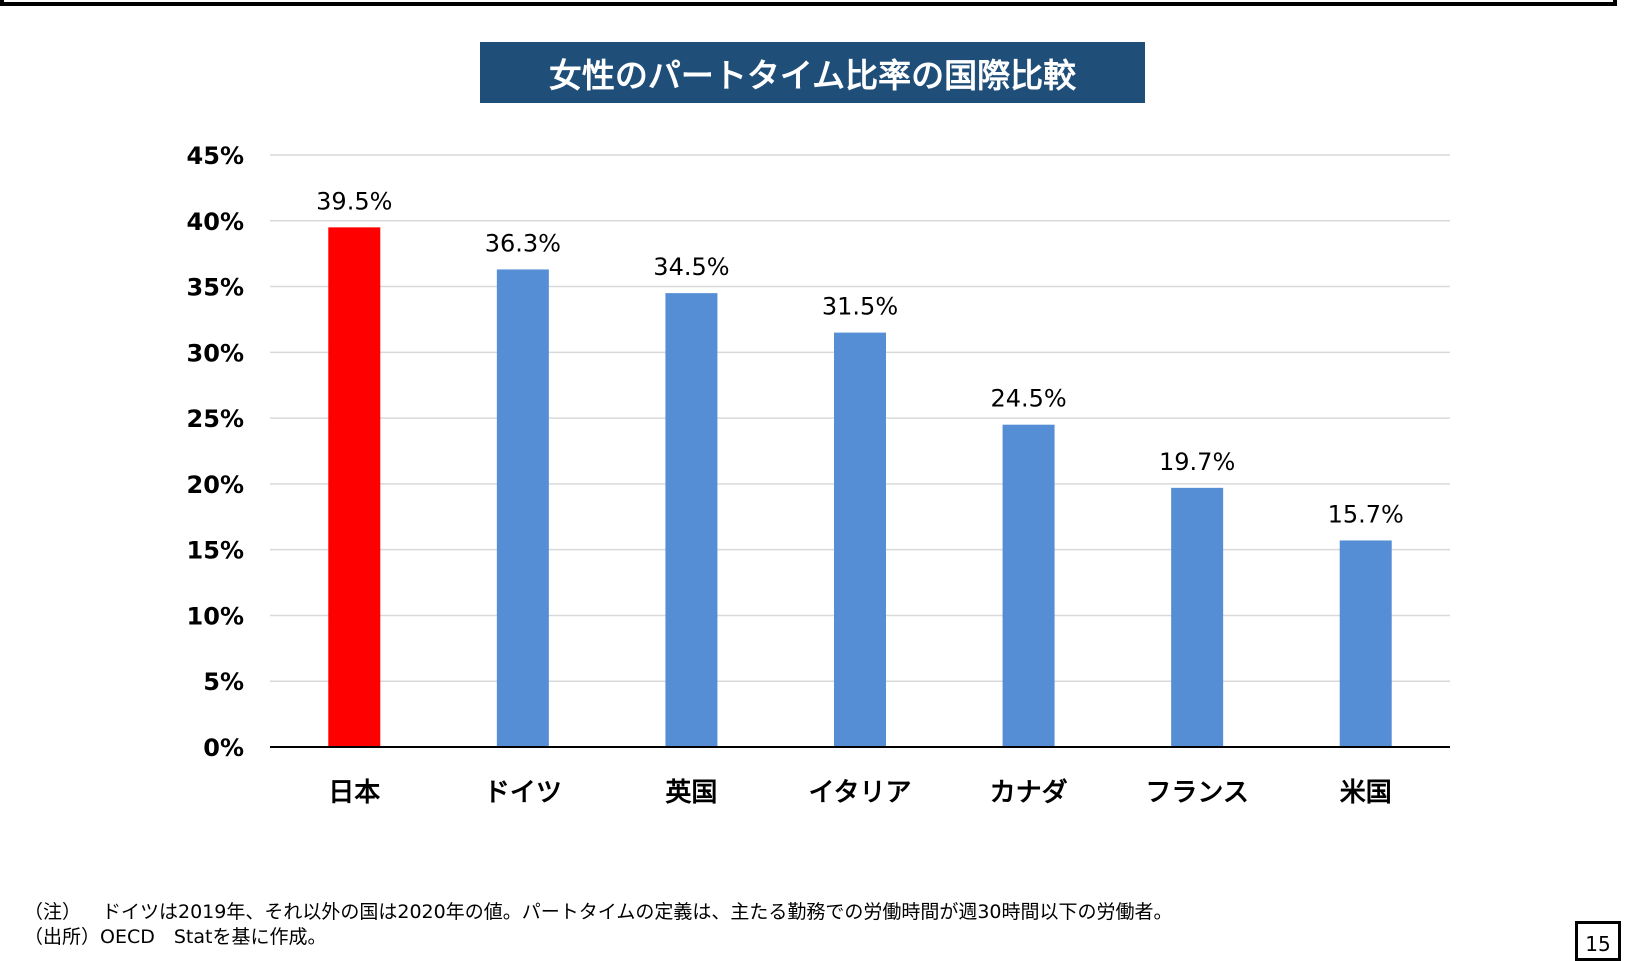  Describe the element at coordinates (223, 682) in the screenshot. I see `y-tick-label: 5%` at that location.